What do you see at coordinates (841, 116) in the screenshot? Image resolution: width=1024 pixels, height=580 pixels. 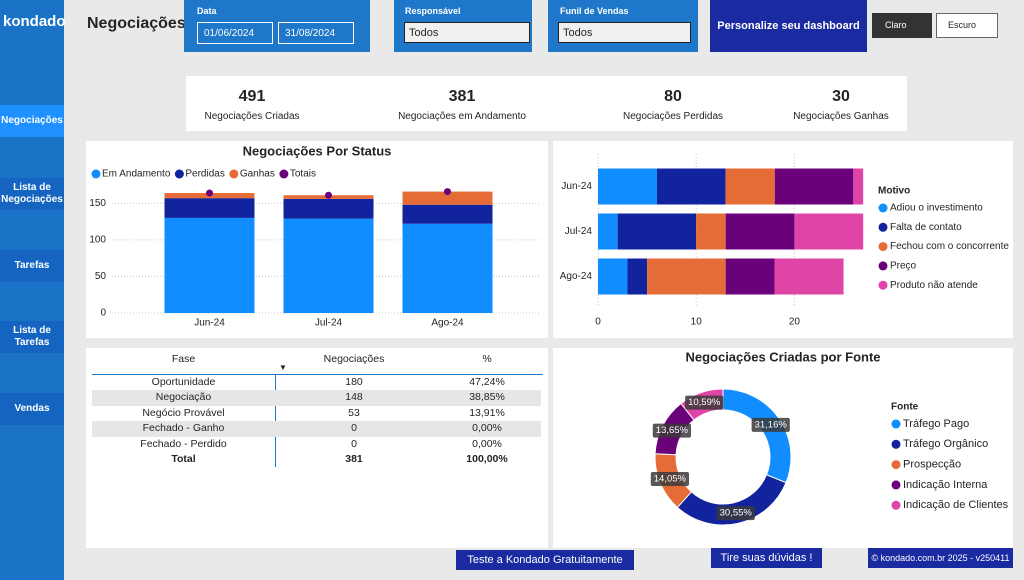 I see `kpi-label: Negociações Ganhas` at bounding box center [841, 116].